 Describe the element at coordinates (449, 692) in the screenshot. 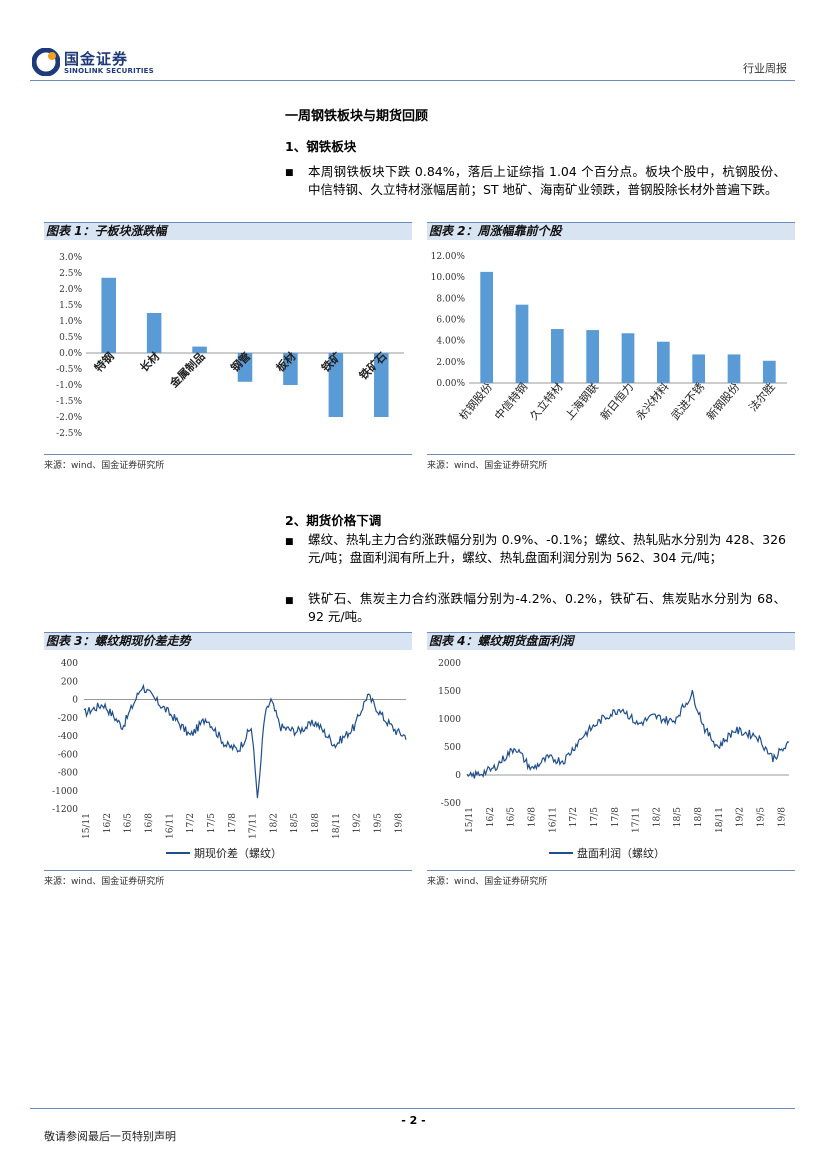

I see `y-tick-label: 1500` at that location.